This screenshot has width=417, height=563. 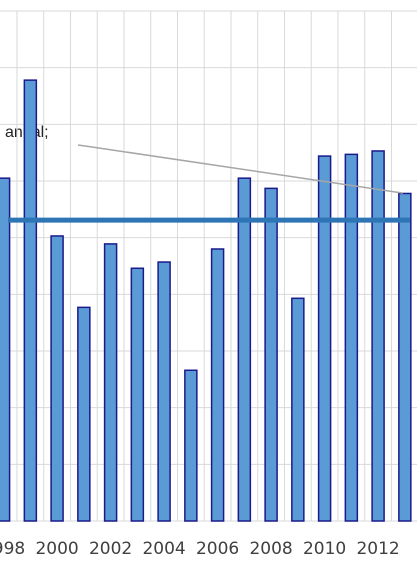 What do you see at coordinates (12, 549) in the screenshot?
I see `x-tick-label: 1998` at bounding box center [12, 549].